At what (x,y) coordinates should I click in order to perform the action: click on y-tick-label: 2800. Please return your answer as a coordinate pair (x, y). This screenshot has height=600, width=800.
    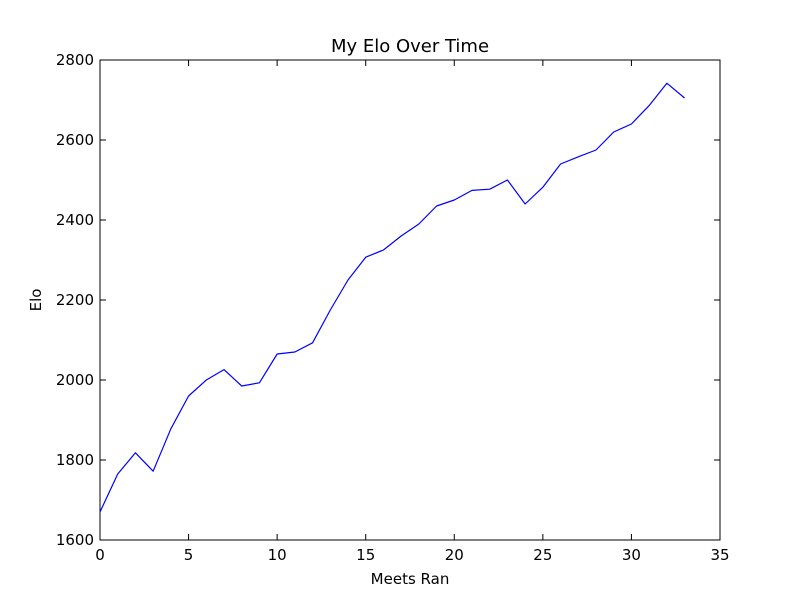
    Looking at the image, I should click on (75, 60).